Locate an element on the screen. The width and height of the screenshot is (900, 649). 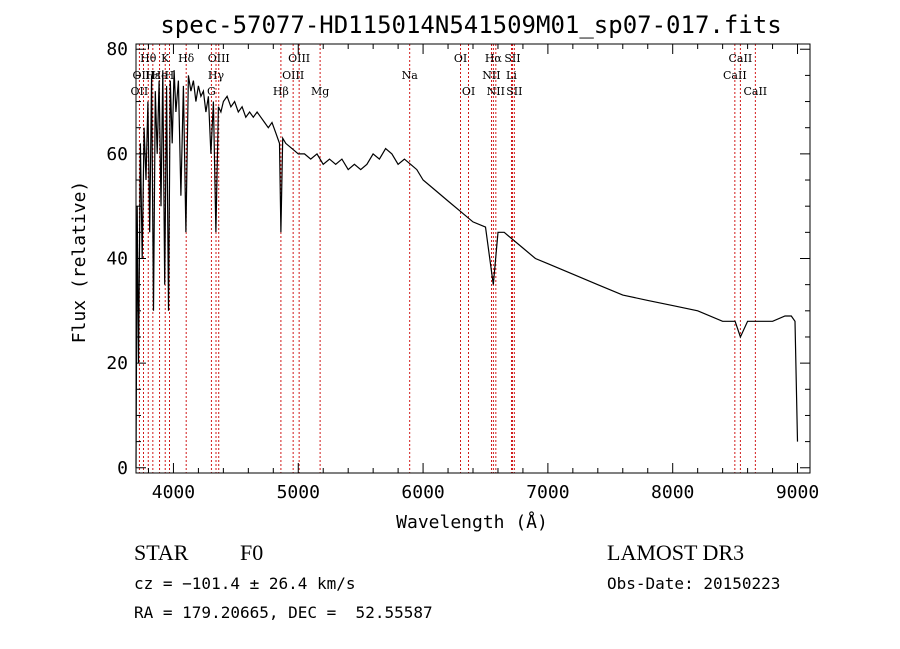
spectral-line-label: Hθ is located at coordinates (148, 58).